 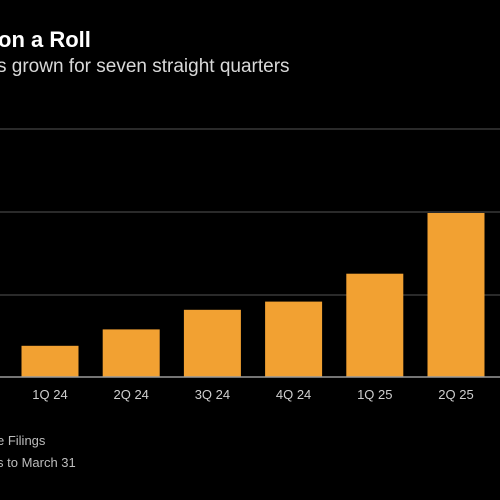 I want to click on x-tick-label: 1Q 25, so click(x=374, y=394).